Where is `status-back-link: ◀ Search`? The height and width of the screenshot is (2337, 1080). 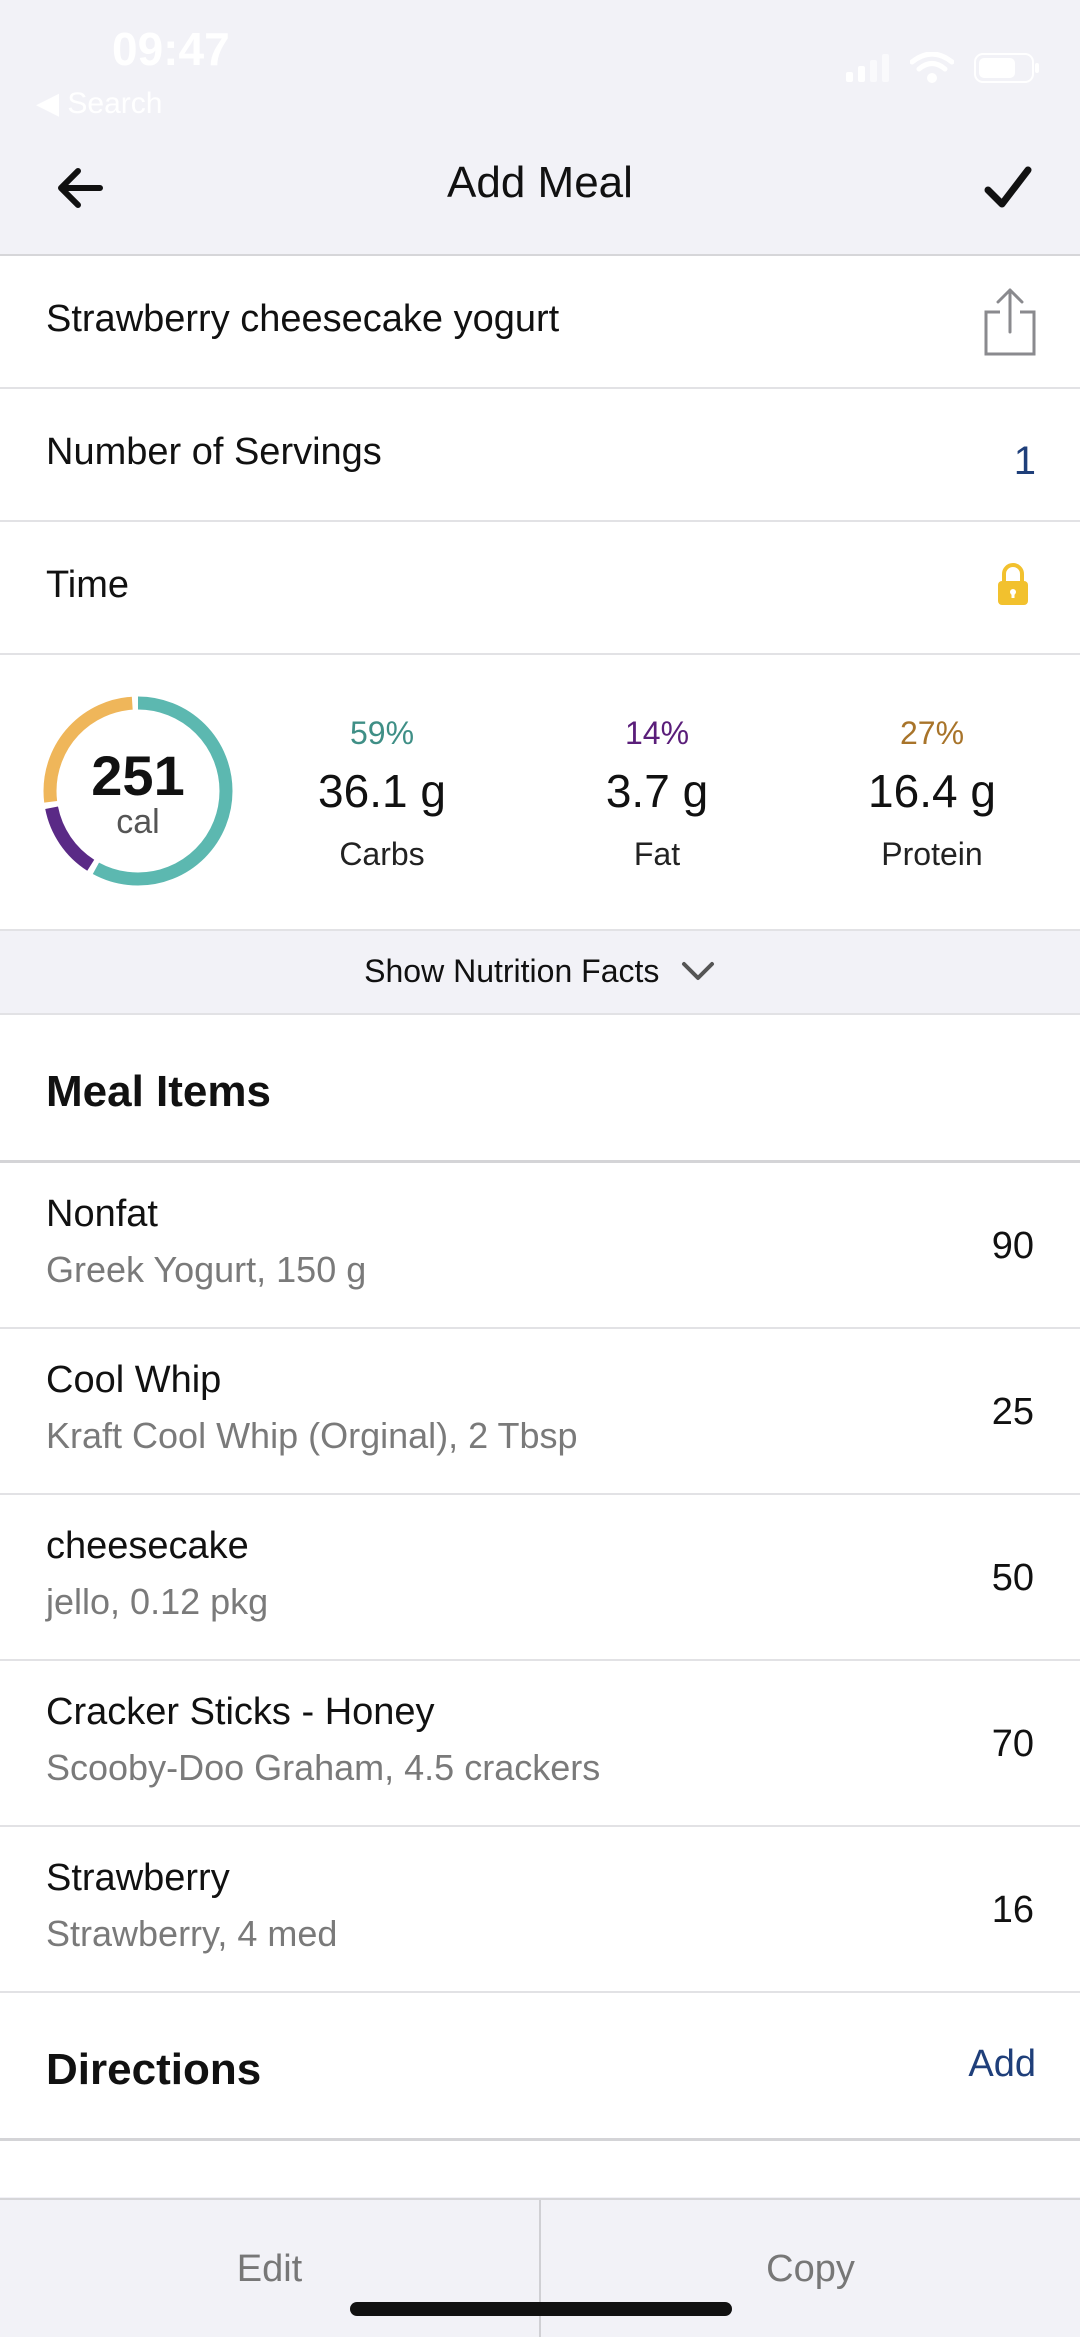 status-back-link: ◀ Search is located at coordinates (99, 103).